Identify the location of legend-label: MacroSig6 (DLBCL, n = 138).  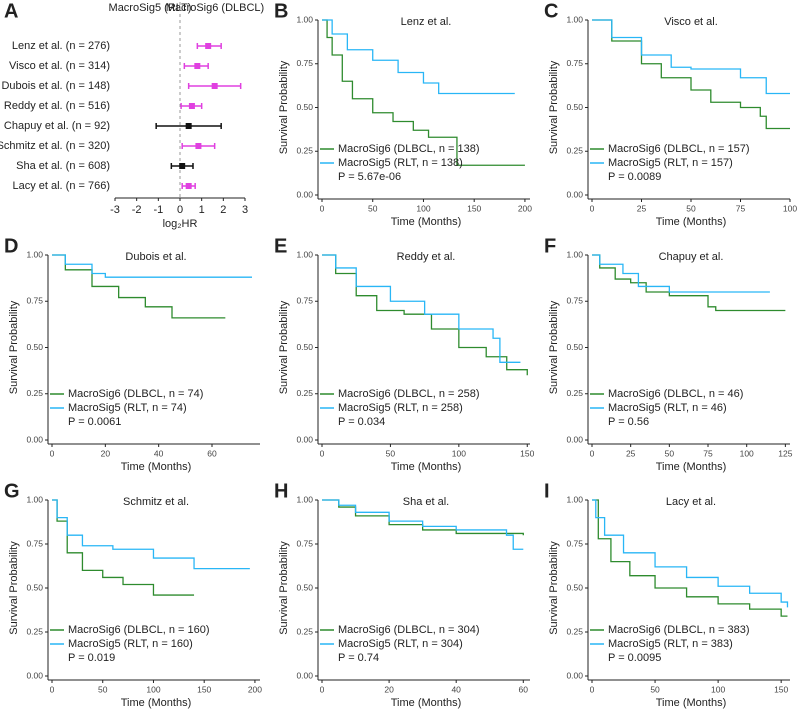
(409, 149).